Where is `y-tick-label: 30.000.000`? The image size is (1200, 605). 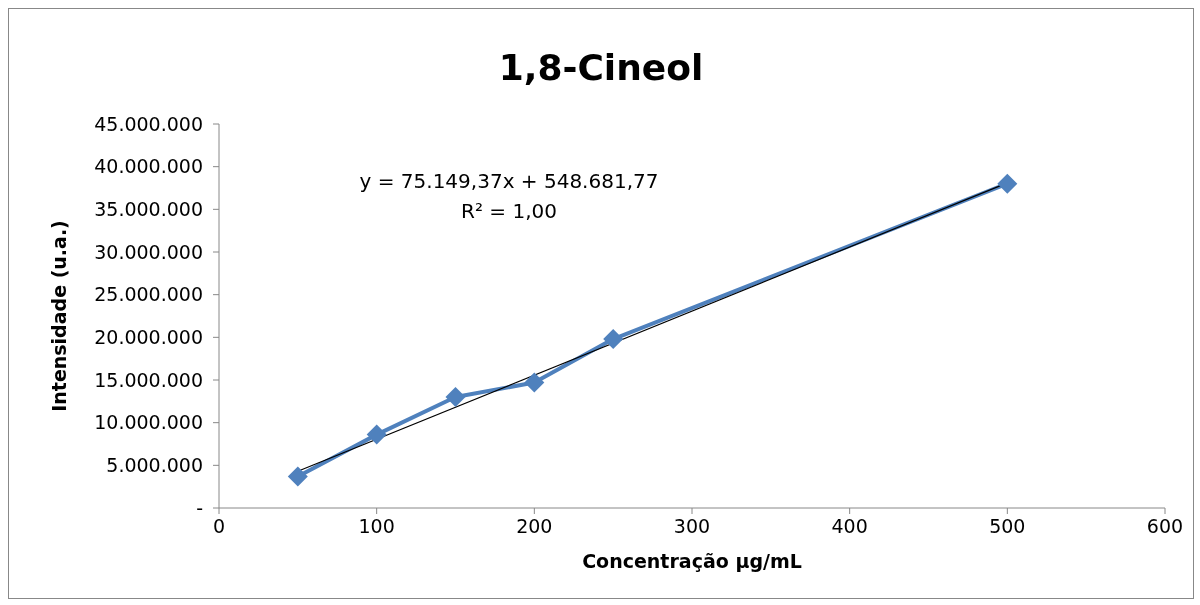 y-tick-label: 30.000.000 is located at coordinates (148, 251).